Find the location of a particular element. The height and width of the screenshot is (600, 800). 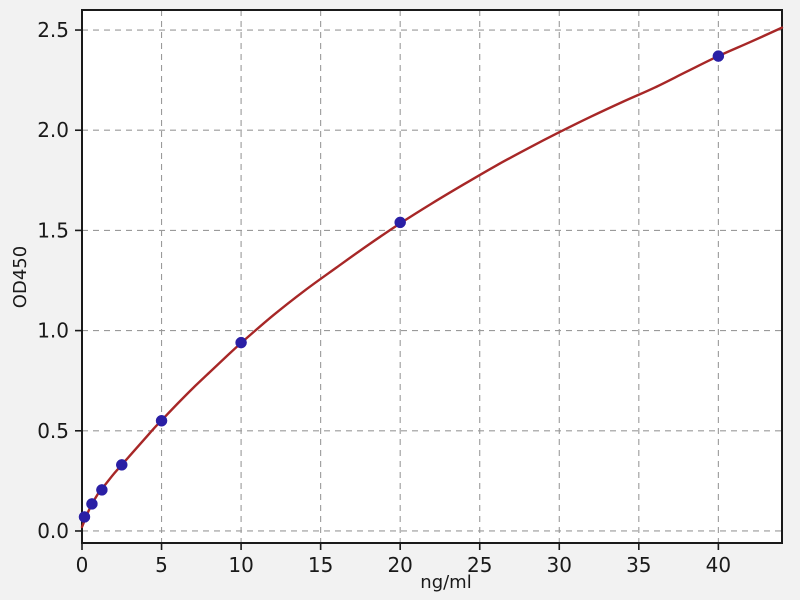

x-tick-label: 40 is located at coordinates (718, 565).